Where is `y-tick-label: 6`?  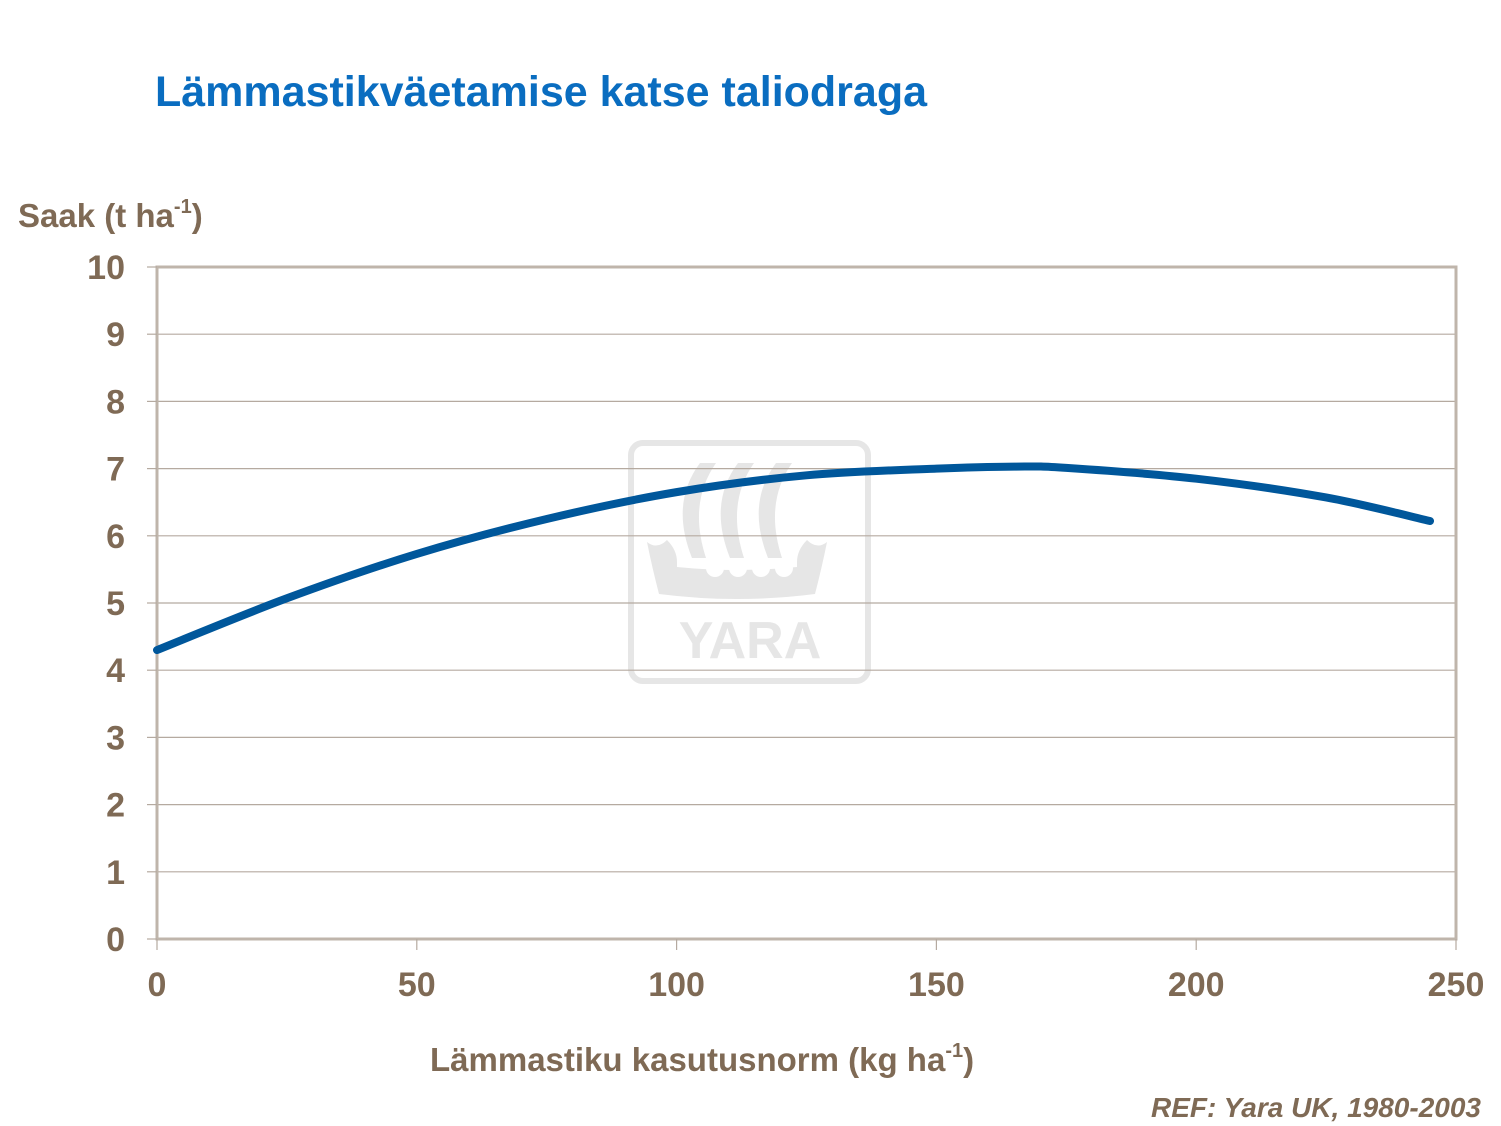
y-tick-label: 6 is located at coordinates (115, 537).